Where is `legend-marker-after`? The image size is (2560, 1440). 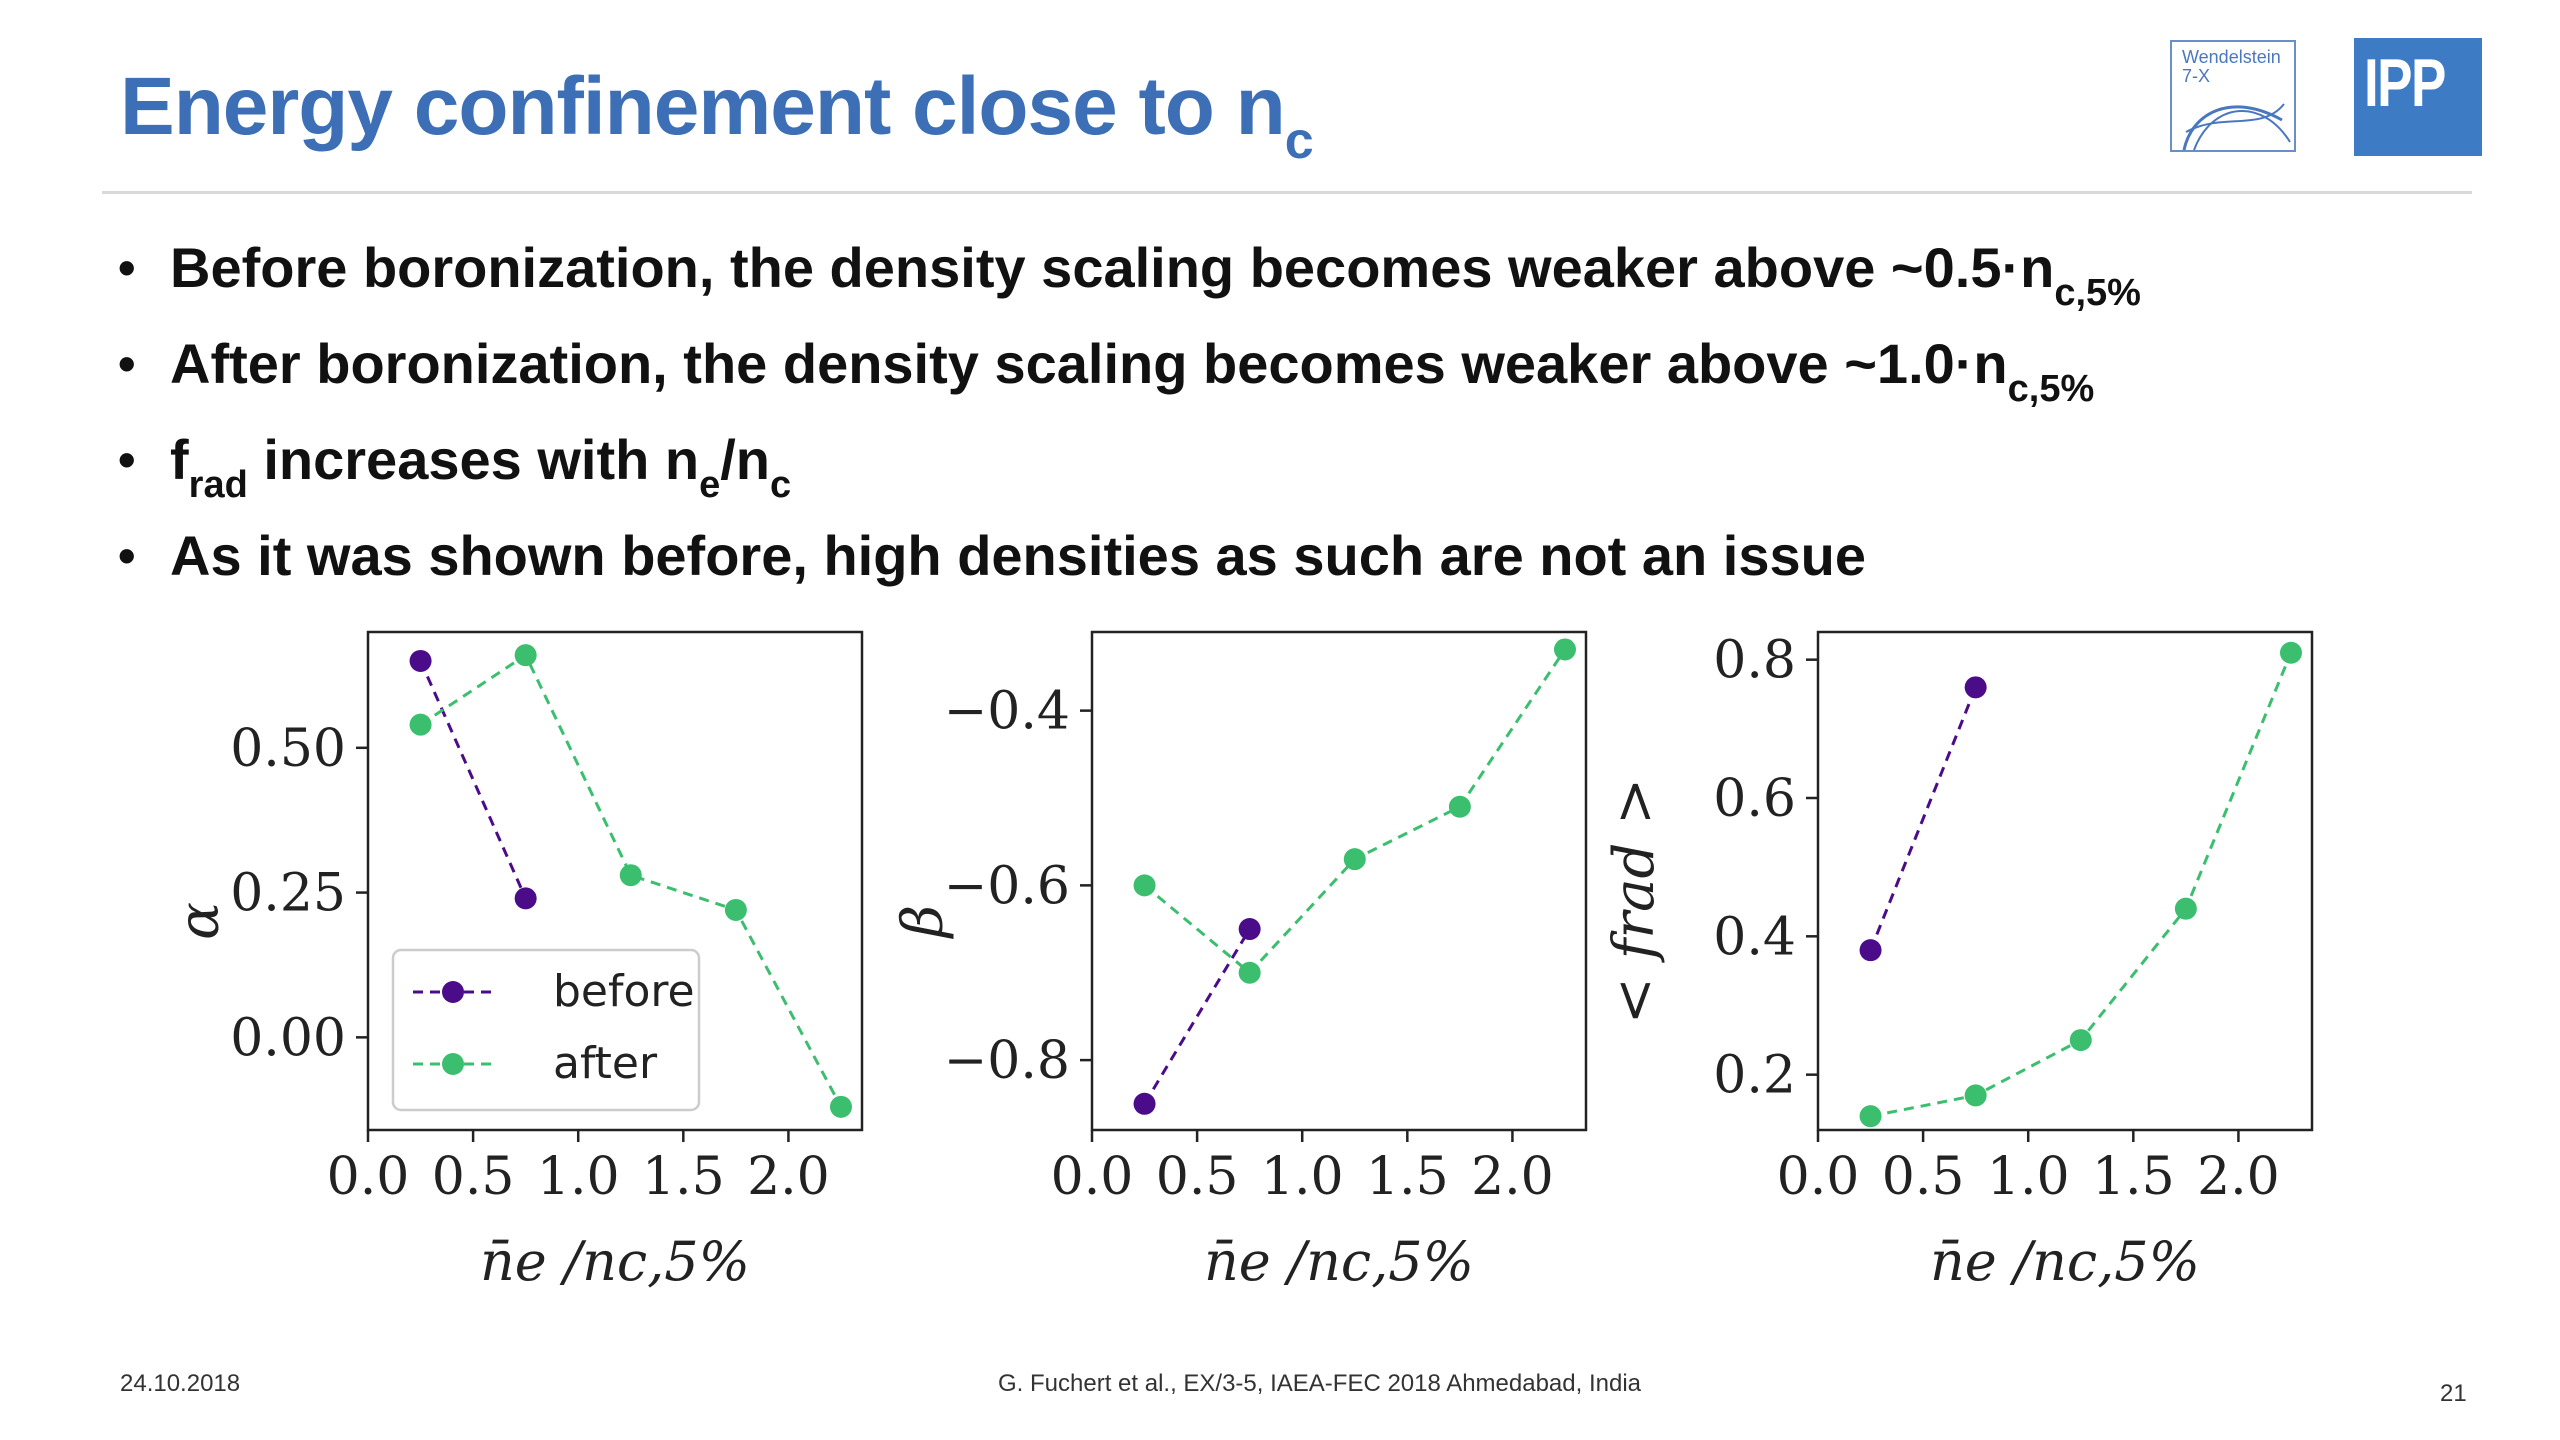 legend-marker-after is located at coordinates (453, 1064).